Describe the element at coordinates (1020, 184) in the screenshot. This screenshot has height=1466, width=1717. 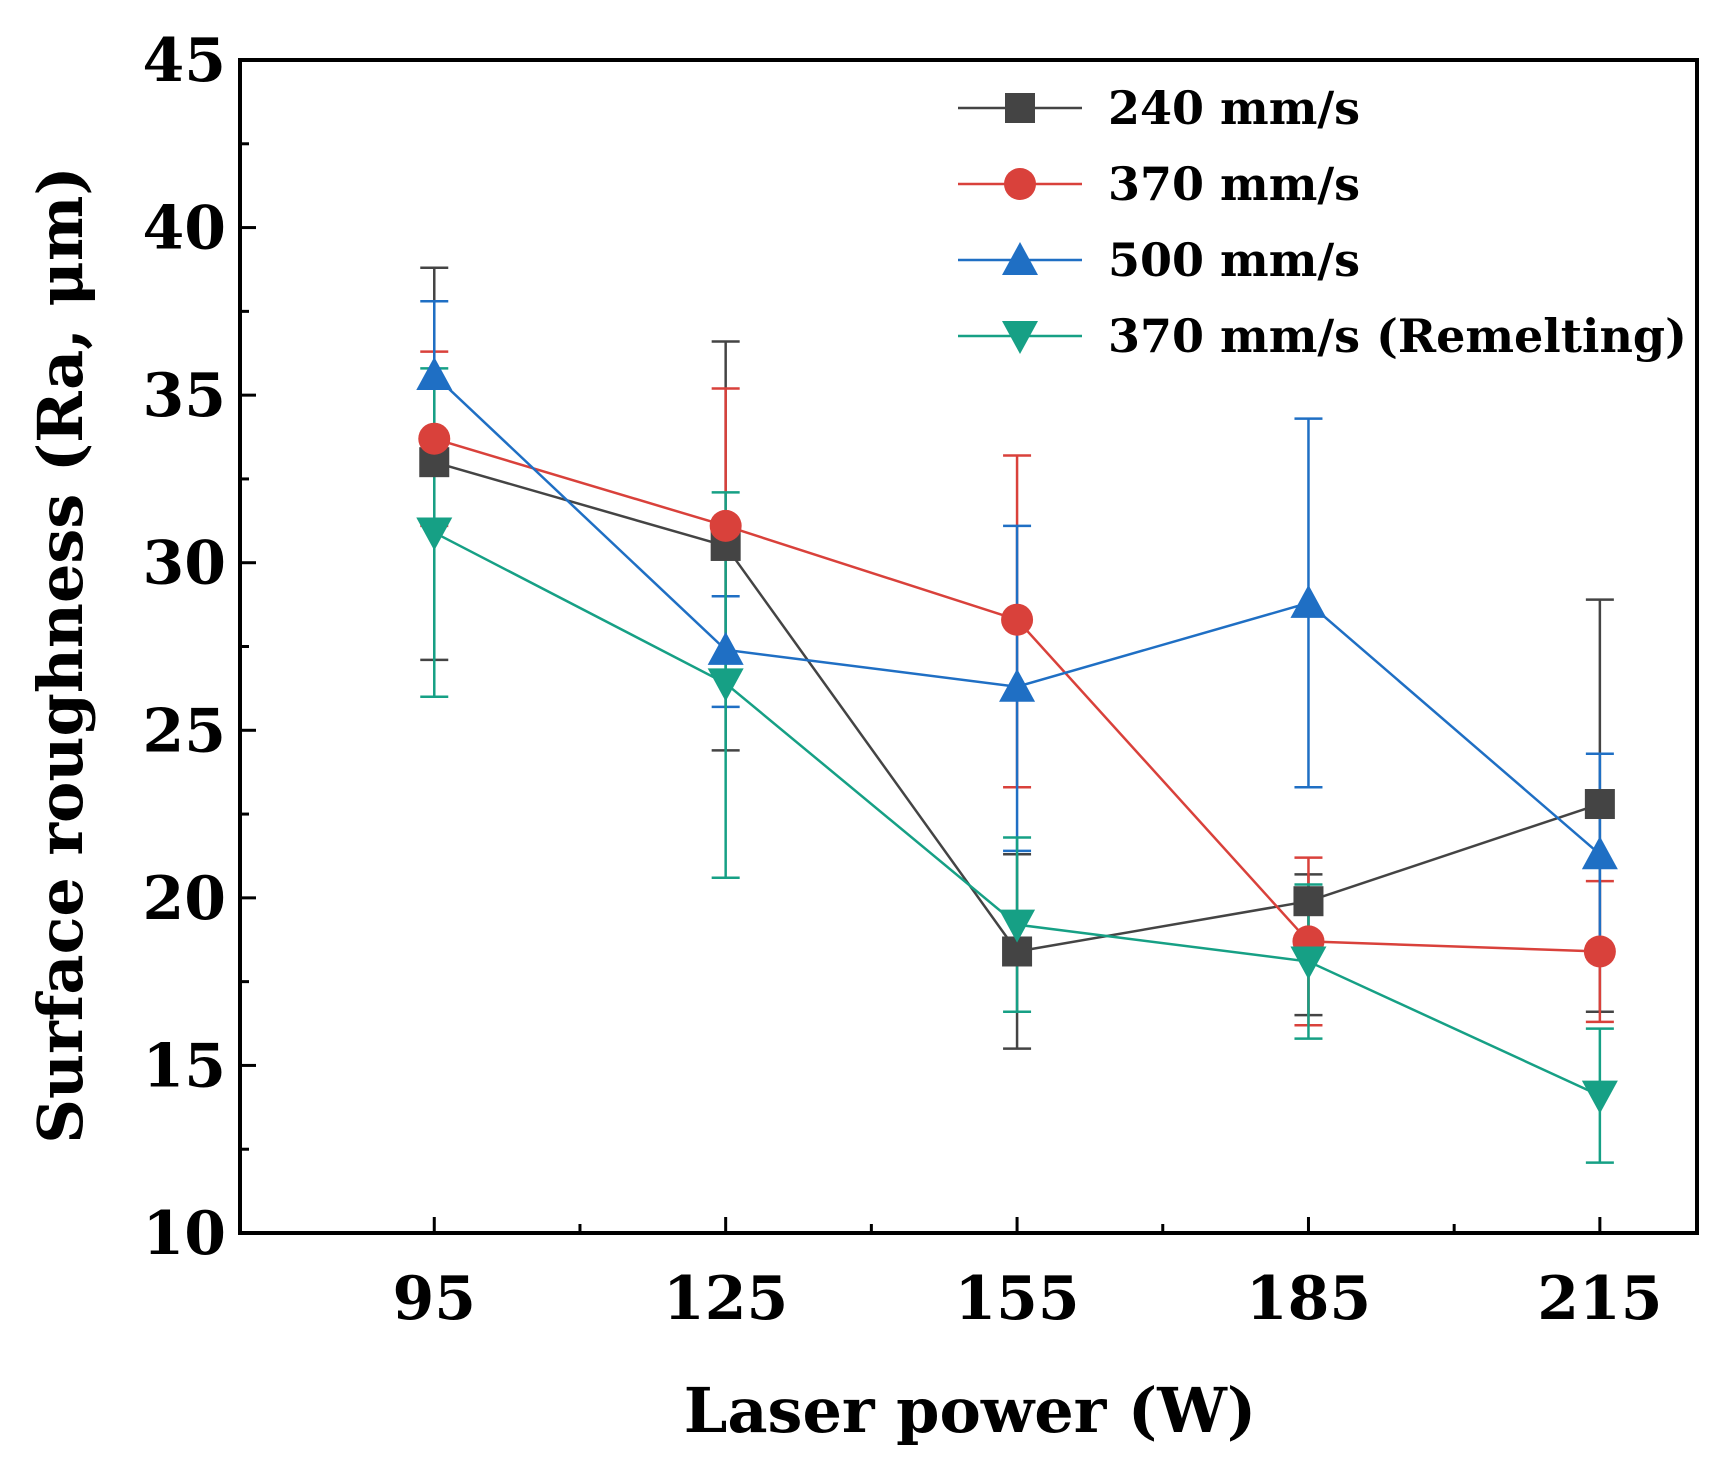
I see `legend-marker-370-mm-s` at that location.